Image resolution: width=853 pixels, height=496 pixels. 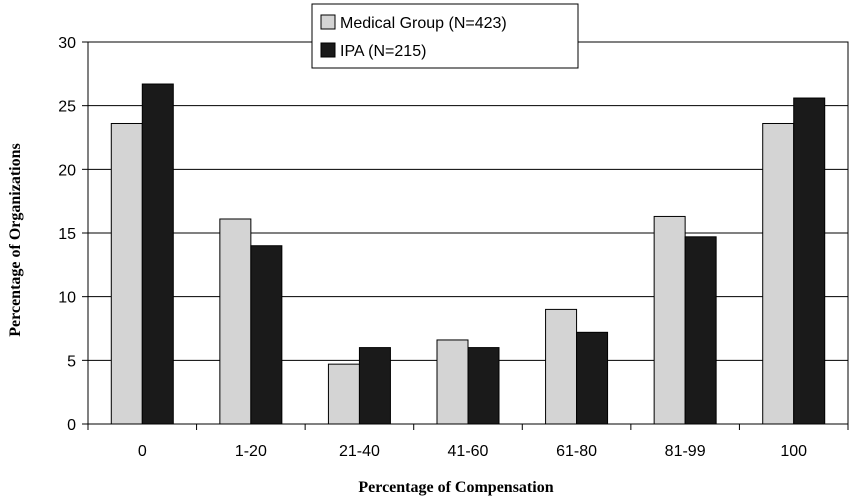 I want to click on x-tick-label: 41-60, so click(x=468, y=451).